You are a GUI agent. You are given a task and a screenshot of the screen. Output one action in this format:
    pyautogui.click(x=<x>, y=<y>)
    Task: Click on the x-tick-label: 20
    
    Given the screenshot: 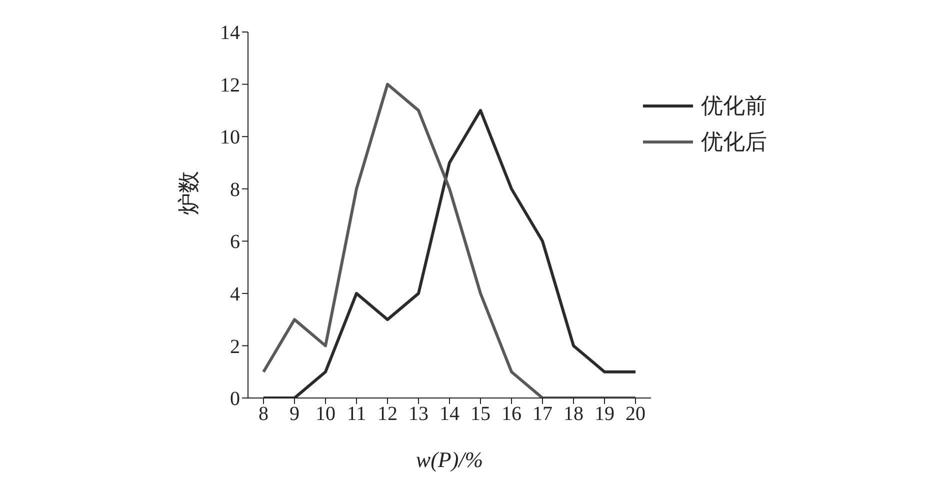 What is the action you would take?
    pyautogui.click(x=636, y=414)
    